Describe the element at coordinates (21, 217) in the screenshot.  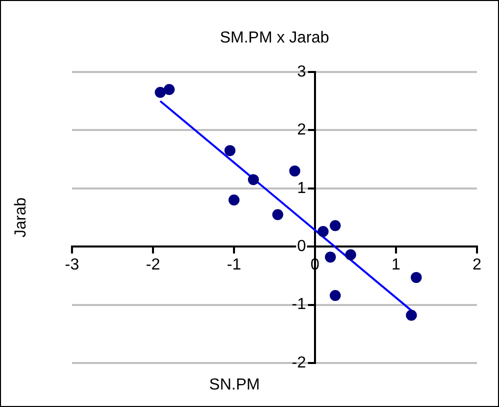
I see `y-axis-title: Jarab` at that location.